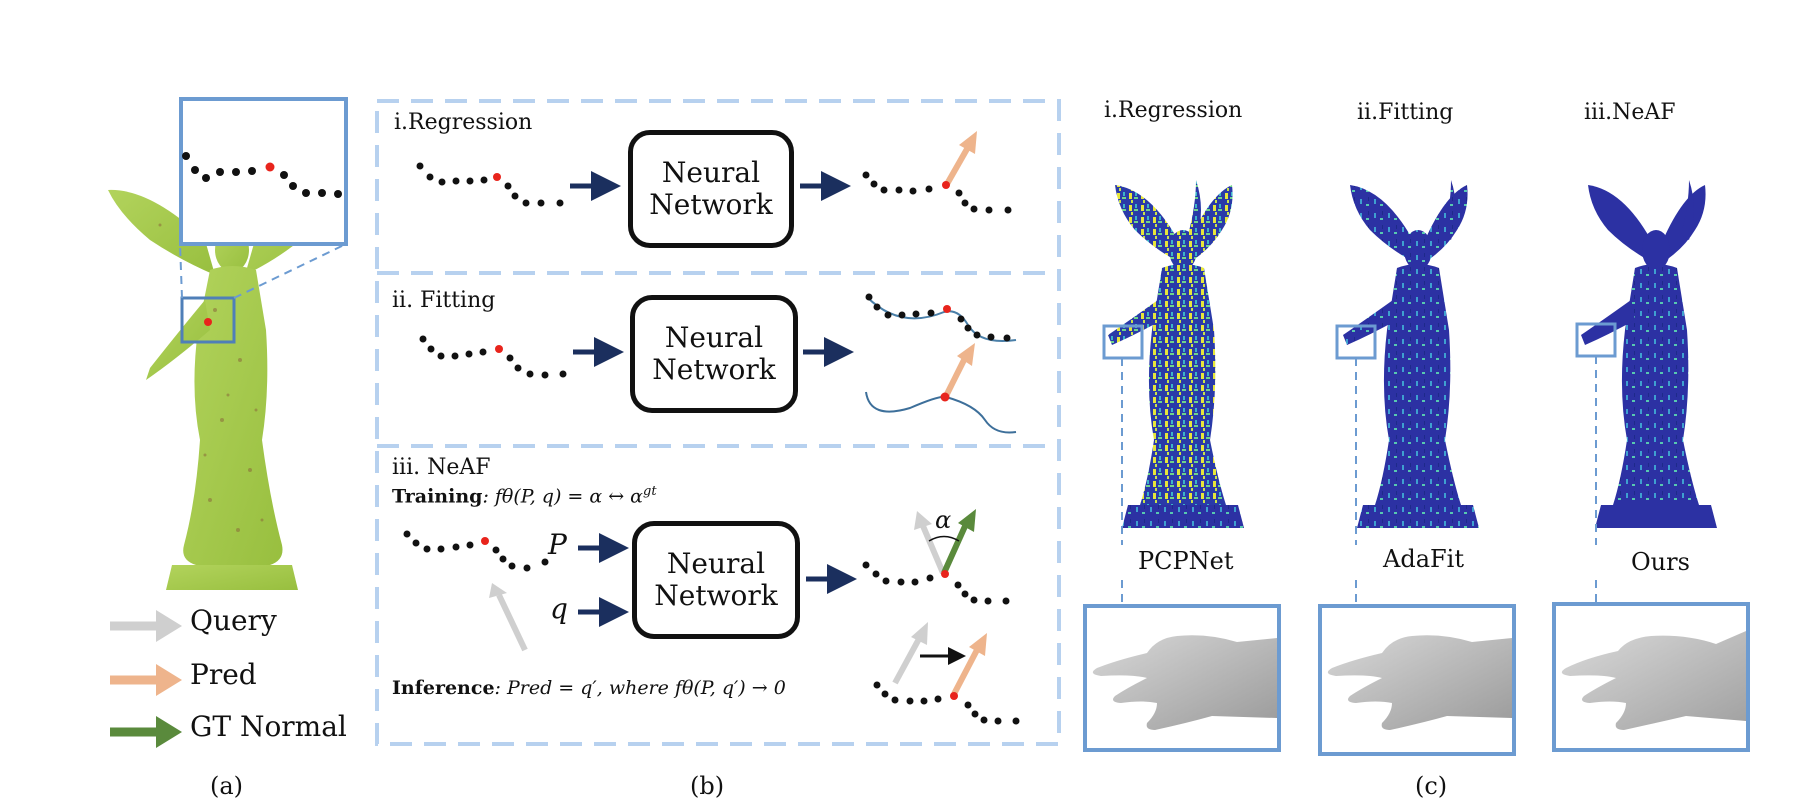 Image resolution: width=1816 pixels, height=800 pixels. I want to click on heatmap-pcpnet, so click(1176, 354).